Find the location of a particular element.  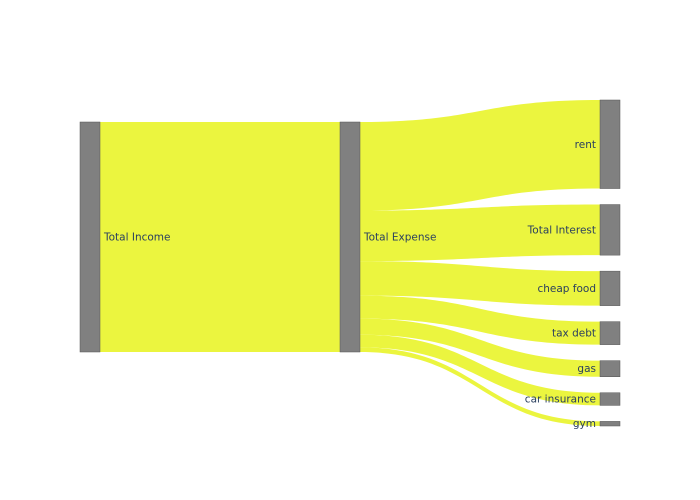

sankey-node-food is located at coordinates (610, 288).